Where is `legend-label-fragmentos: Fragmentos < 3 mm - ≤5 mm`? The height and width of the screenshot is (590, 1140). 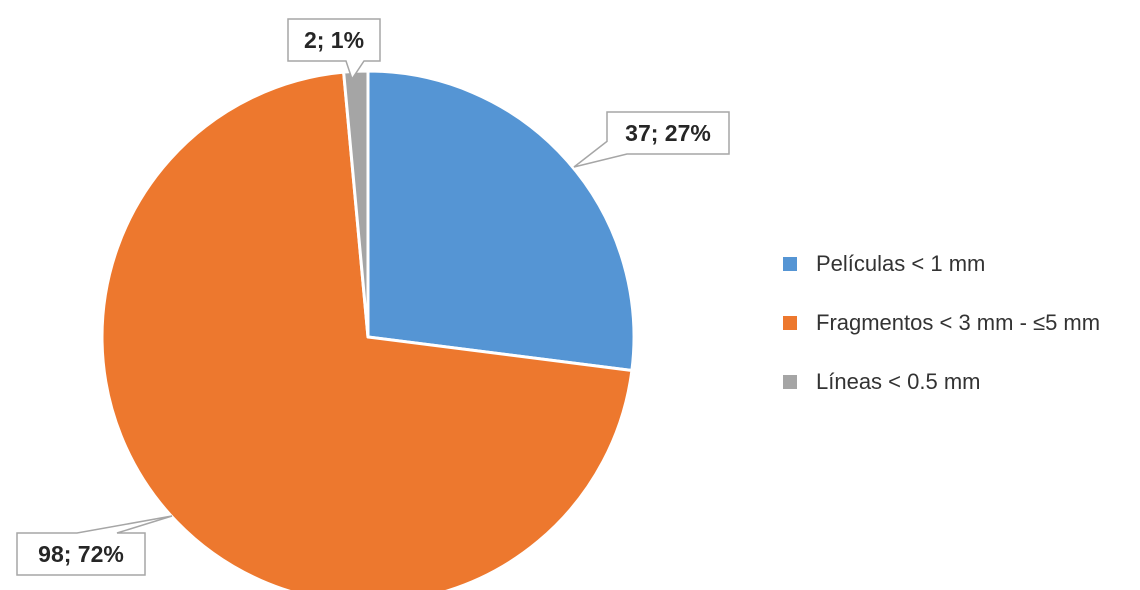 legend-label-fragmentos: Fragmentos < 3 mm - ≤5 mm is located at coordinates (958, 322).